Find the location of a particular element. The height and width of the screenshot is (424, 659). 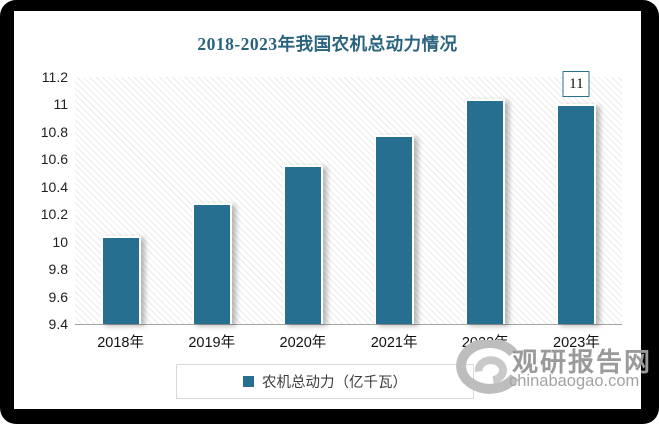

bar-2018年 is located at coordinates (120, 280).